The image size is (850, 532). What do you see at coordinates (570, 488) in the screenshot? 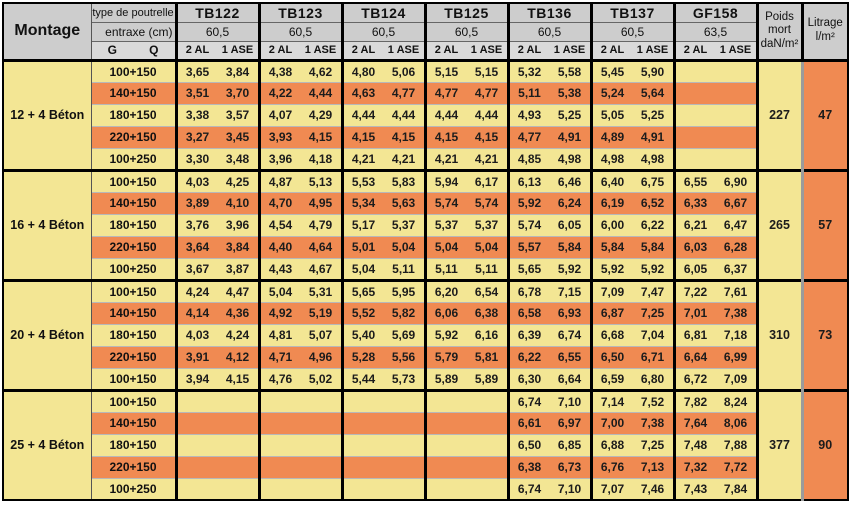
I see `value-cell: 7,10` at bounding box center [570, 488].